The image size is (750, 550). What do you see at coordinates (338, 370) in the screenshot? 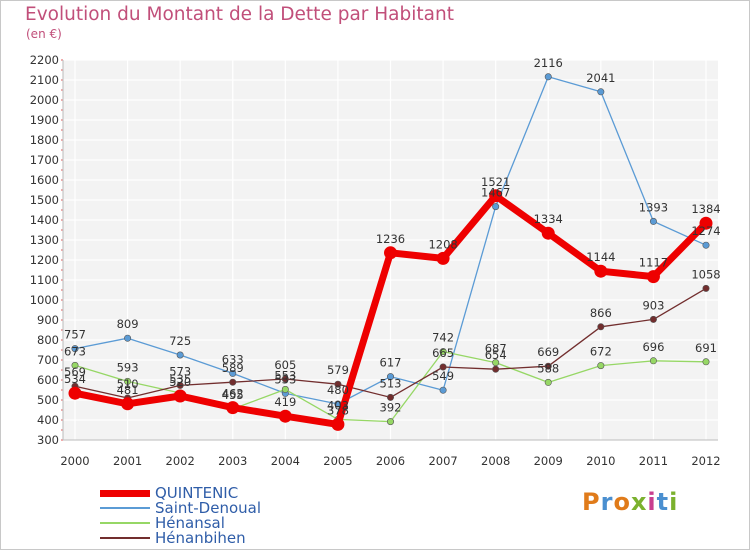
I see `data-label: 579` at bounding box center [338, 370].